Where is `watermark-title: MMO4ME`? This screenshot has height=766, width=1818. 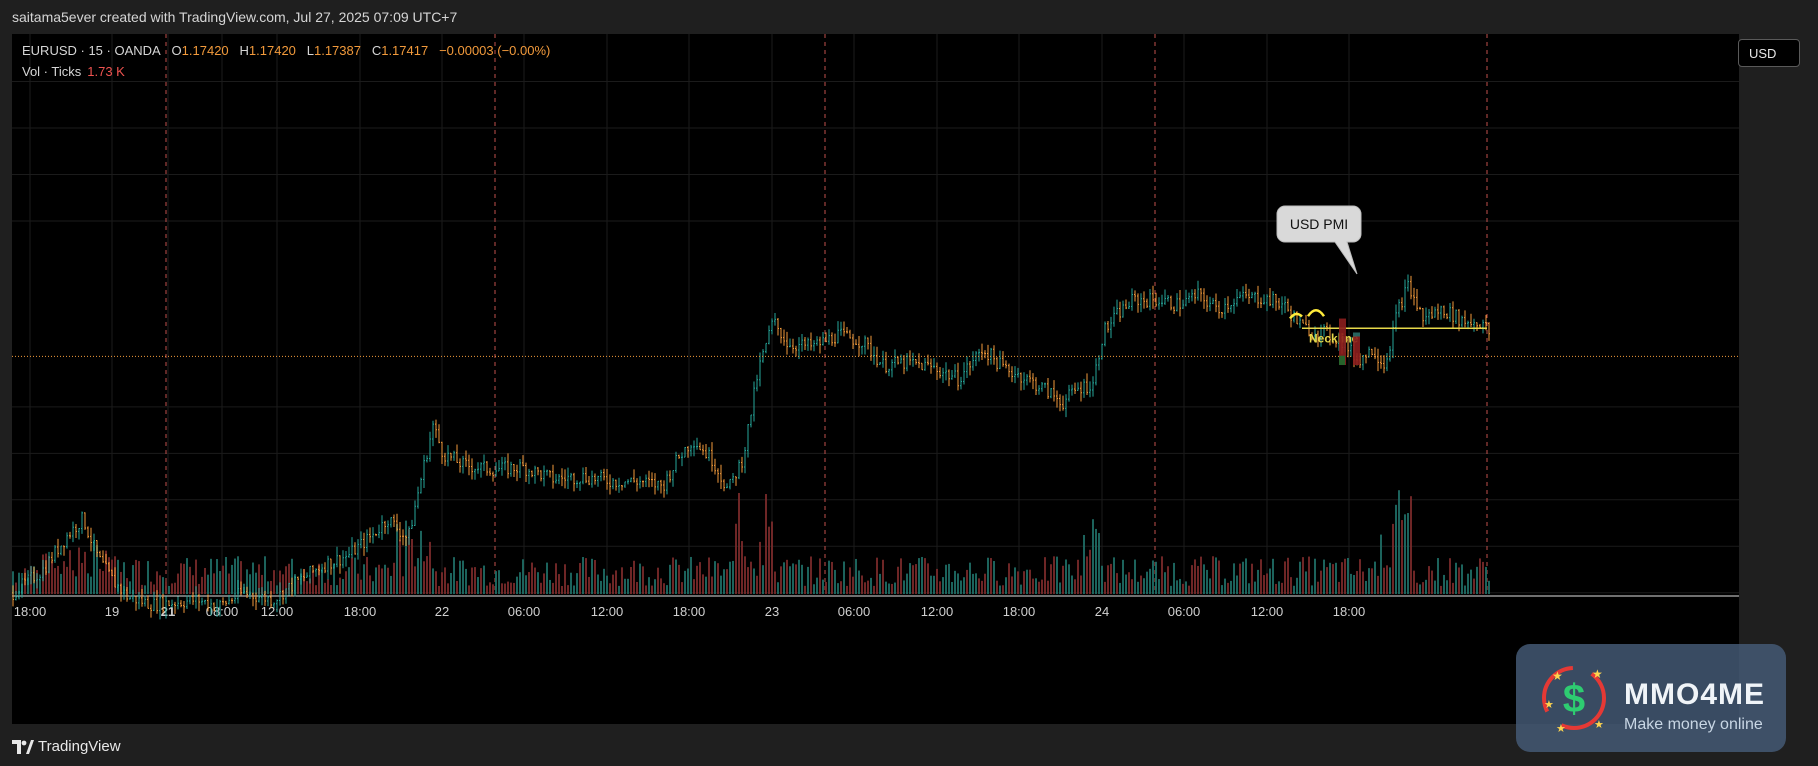
watermark-title: MMO4ME is located at coordinates (1694, 694).